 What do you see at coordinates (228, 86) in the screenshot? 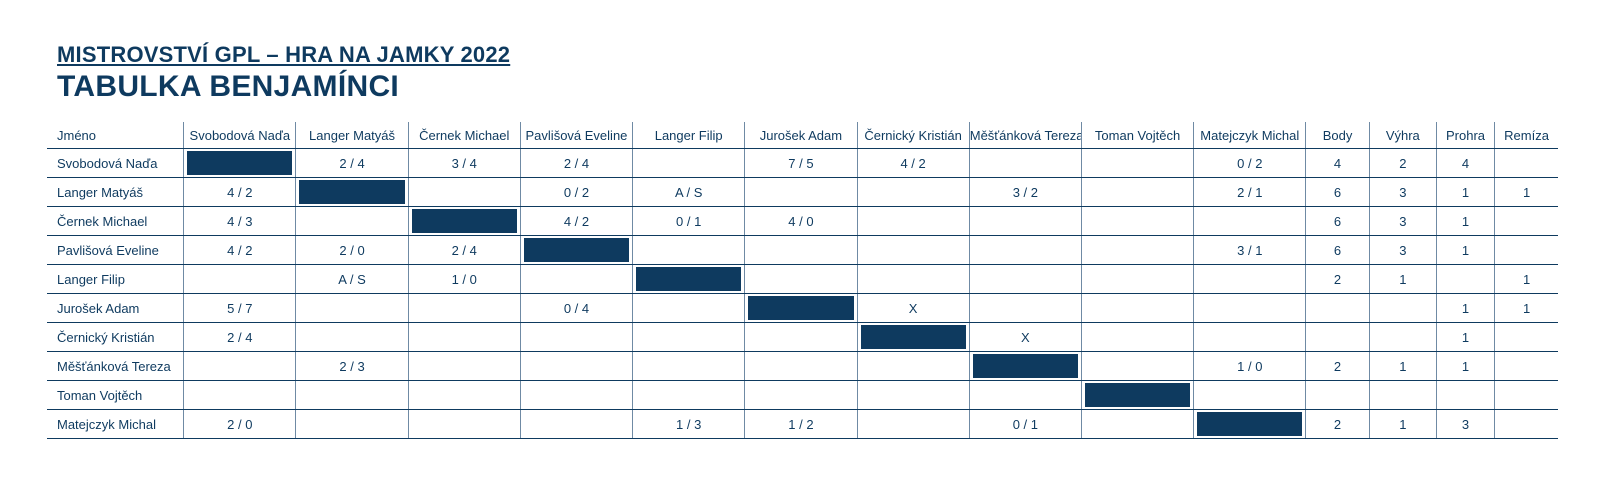
I see `table-title: TABULKA BENJAMÍNCI` at bounding box center [228, 86].